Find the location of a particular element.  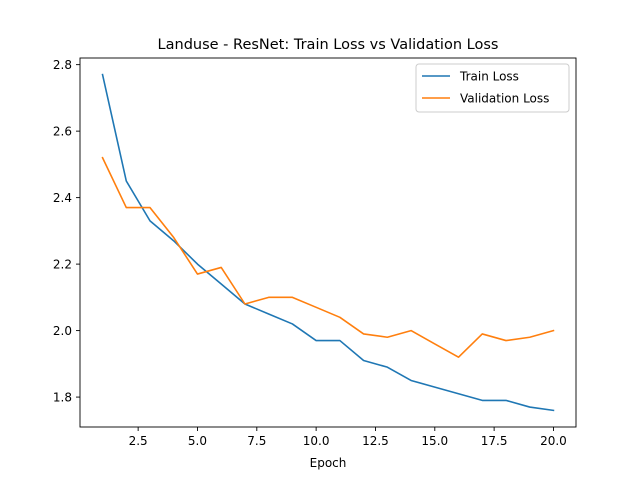

x-tick-label: 20.0 is located at coordinates (553, 441).